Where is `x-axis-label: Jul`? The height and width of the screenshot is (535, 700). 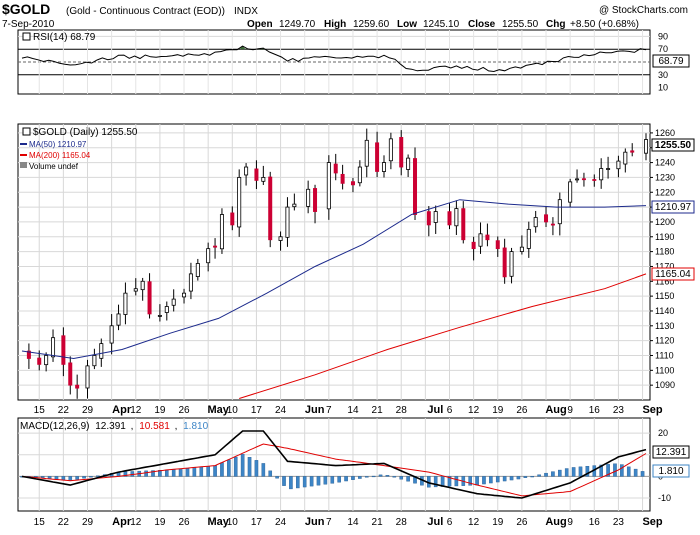
x-axis-label: Jul is located at coordinates (435, 410).